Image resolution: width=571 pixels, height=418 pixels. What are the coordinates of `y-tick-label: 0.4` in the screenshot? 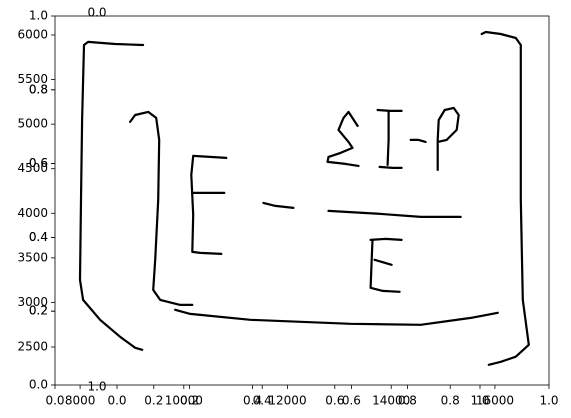 It's located at (38, 237).